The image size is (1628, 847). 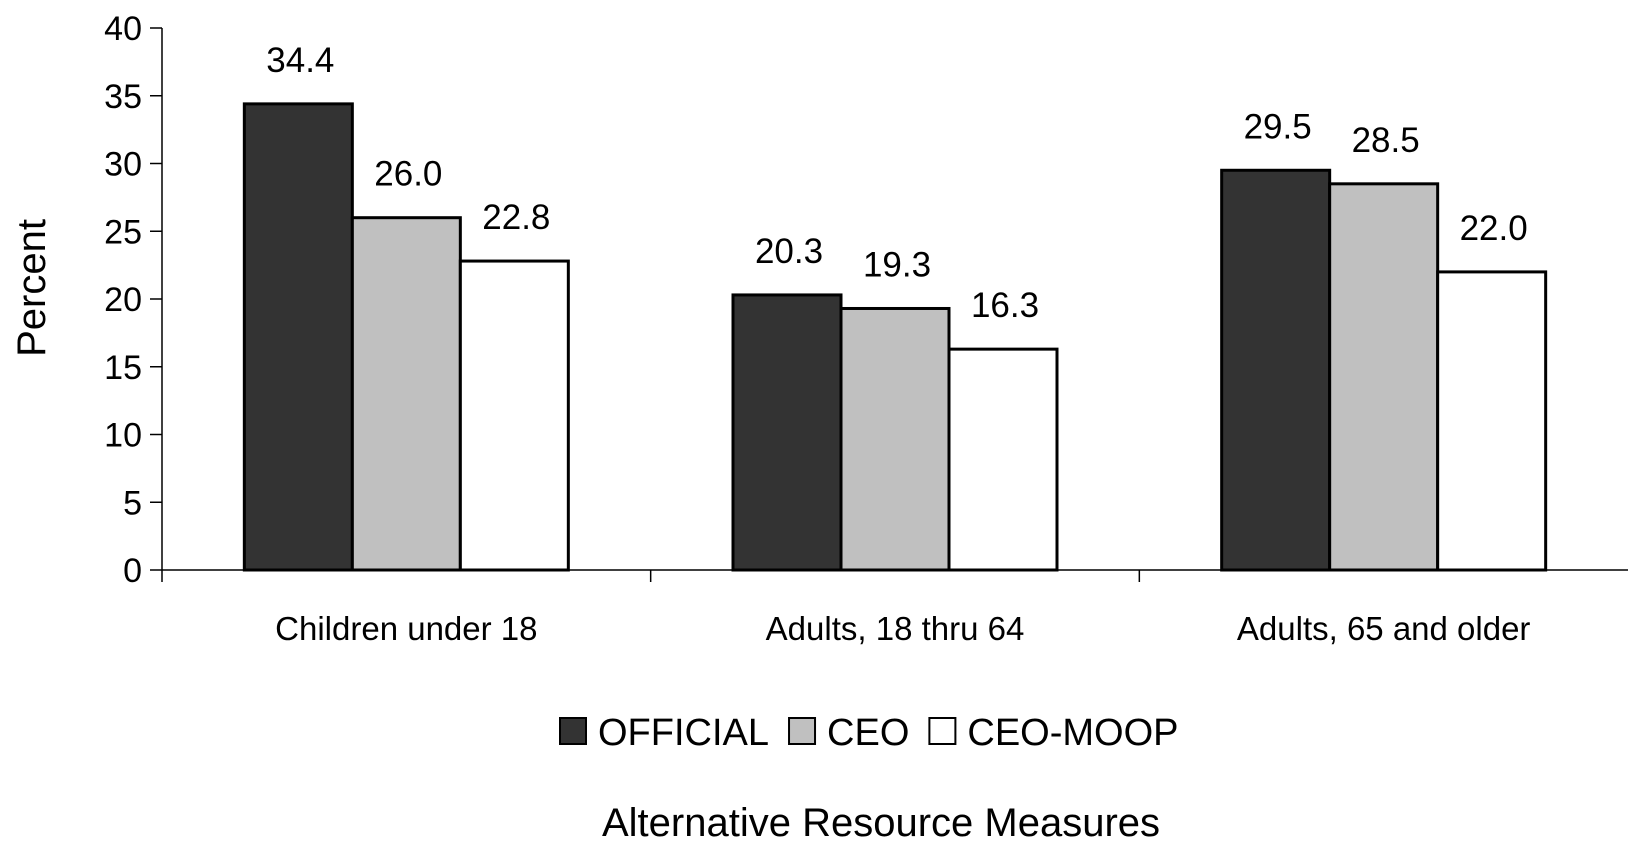 What do you see at coordinates (516, 217) in the screenshot?
I see `data-label: 22.8` at bounding box center [516, 217].